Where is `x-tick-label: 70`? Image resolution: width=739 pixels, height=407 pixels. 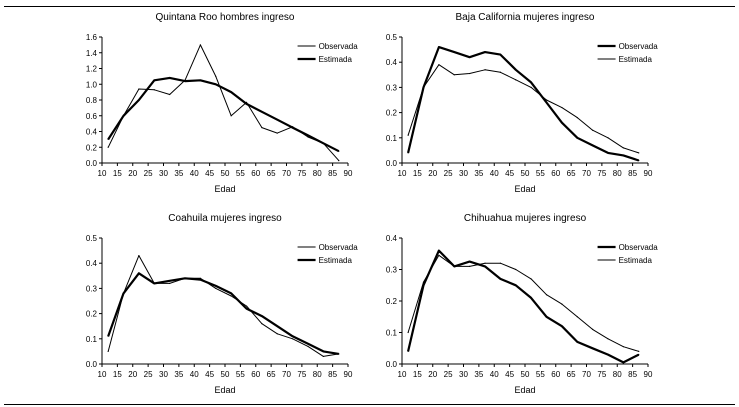
x-tick-label: 70 is located at coordinates (286, 173).